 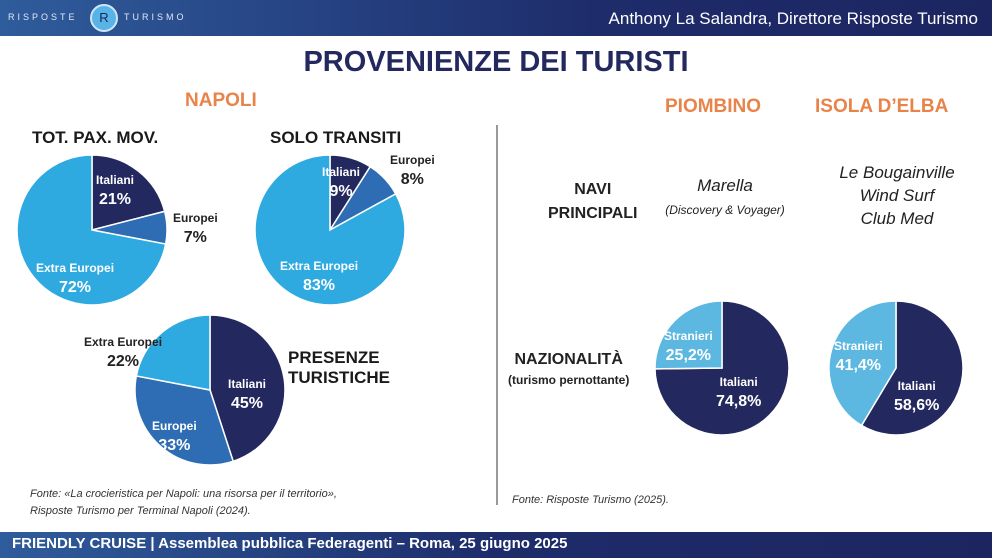 What do you see at coordinates (115, 190) in the screenshot?
I see `pie1-label-italiani: Italiani 21%` at bounding box center [115, 190].